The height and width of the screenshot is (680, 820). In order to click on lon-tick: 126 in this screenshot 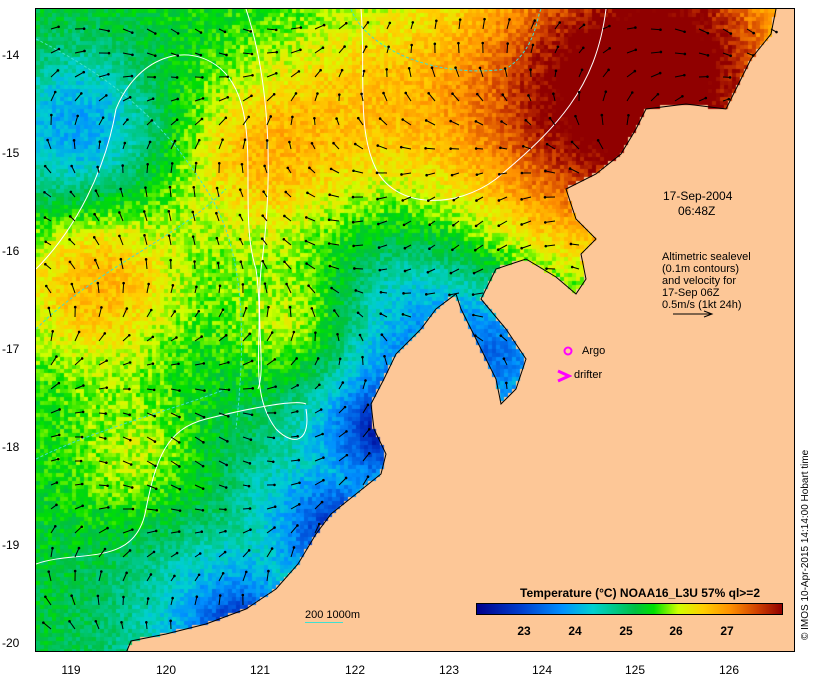, I will do `click(729, 670)`.